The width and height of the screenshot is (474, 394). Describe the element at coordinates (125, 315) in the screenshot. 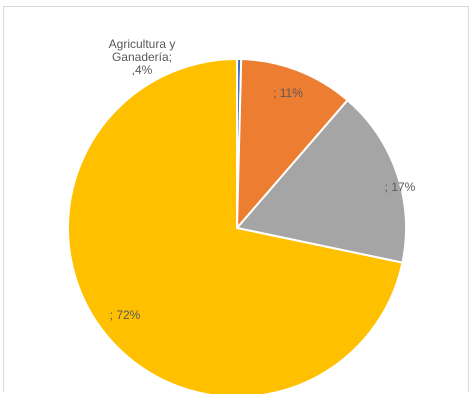

I see `slice-label-3: ; 72%` at that location.